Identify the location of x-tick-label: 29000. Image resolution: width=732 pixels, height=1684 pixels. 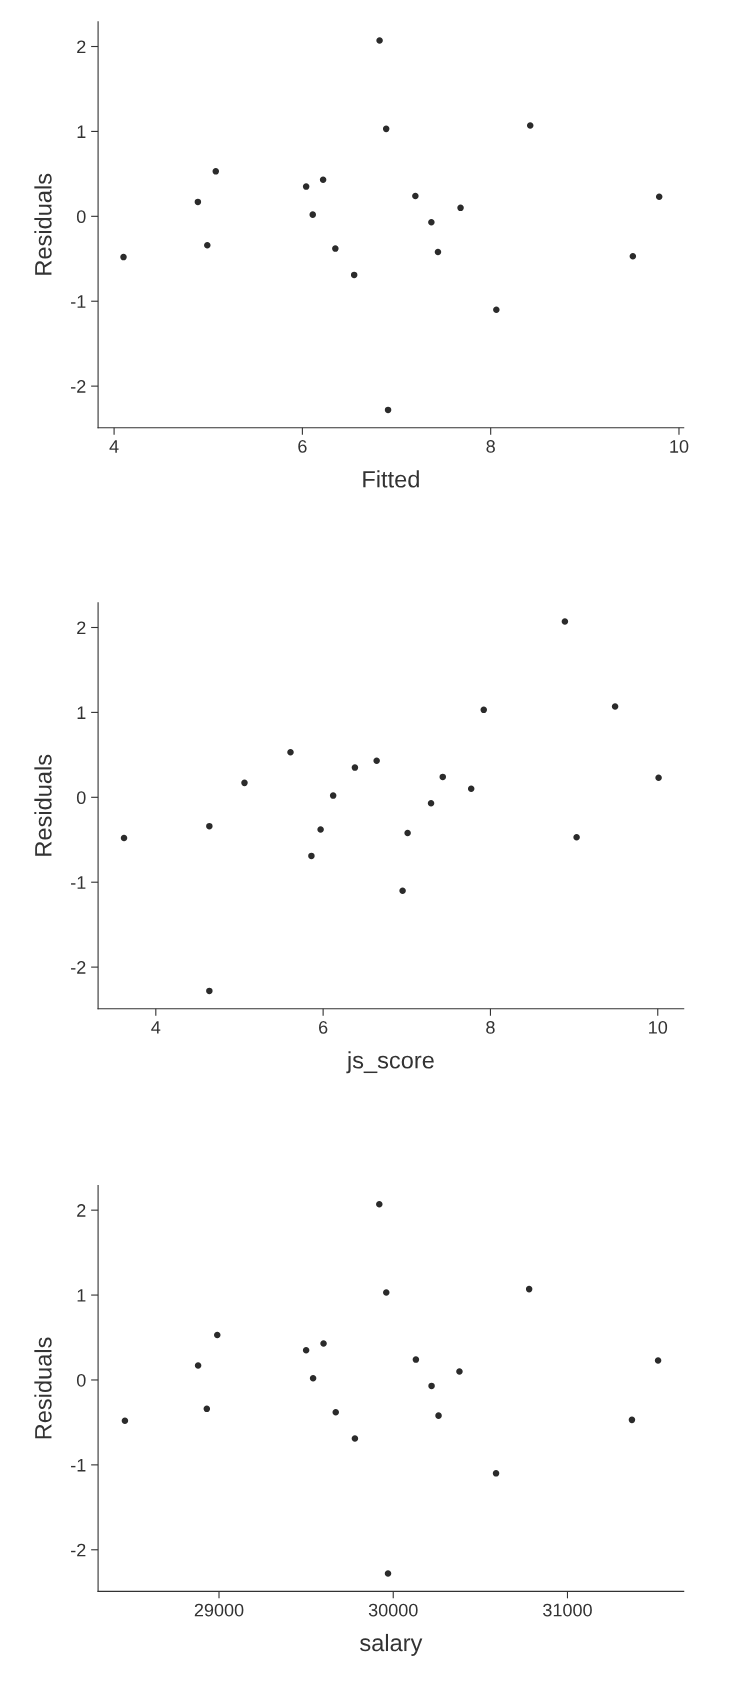
(219, 1610).